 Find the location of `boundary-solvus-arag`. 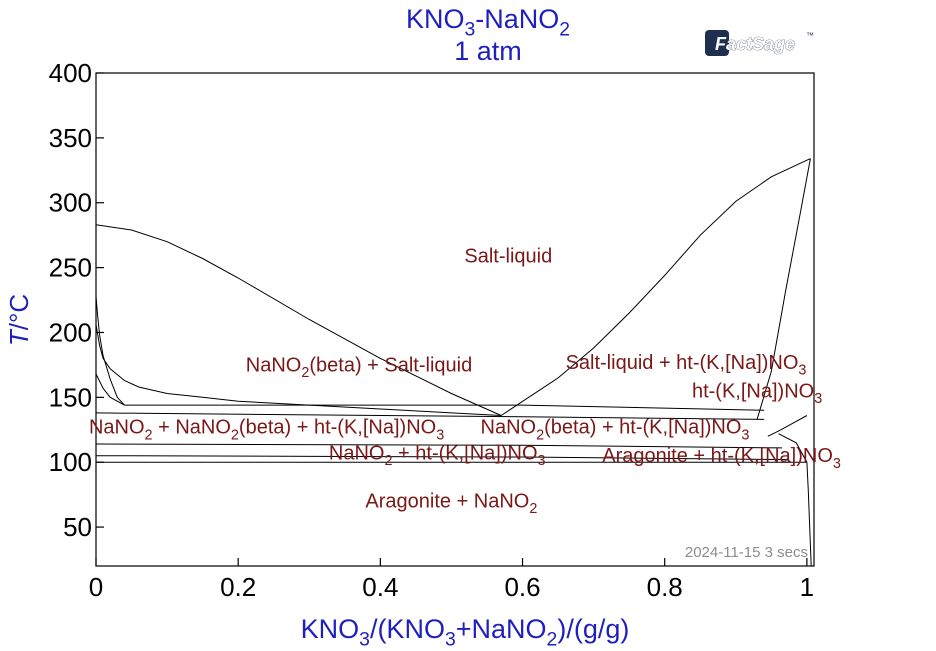

boundary-solvus-arag is located at coordinates (793, 448).